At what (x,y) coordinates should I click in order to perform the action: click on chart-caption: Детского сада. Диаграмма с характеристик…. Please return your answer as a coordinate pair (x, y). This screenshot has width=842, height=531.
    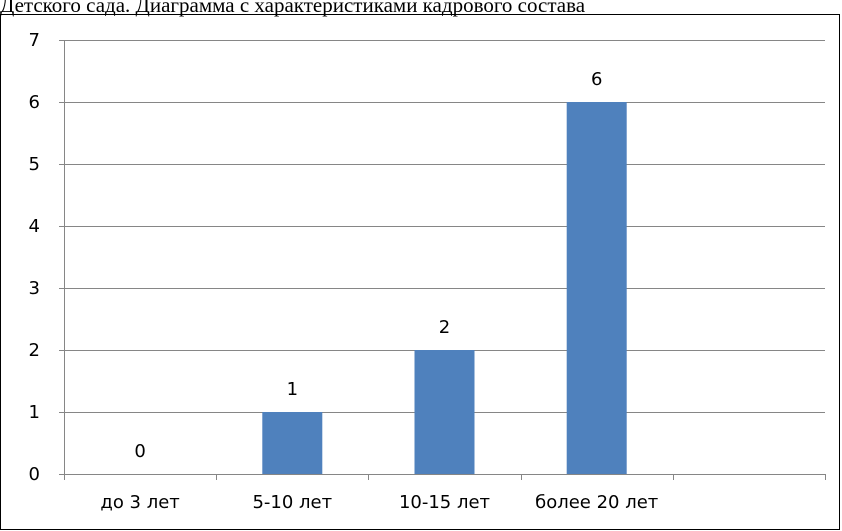
    Looking at the image, I should click on (293, 8).